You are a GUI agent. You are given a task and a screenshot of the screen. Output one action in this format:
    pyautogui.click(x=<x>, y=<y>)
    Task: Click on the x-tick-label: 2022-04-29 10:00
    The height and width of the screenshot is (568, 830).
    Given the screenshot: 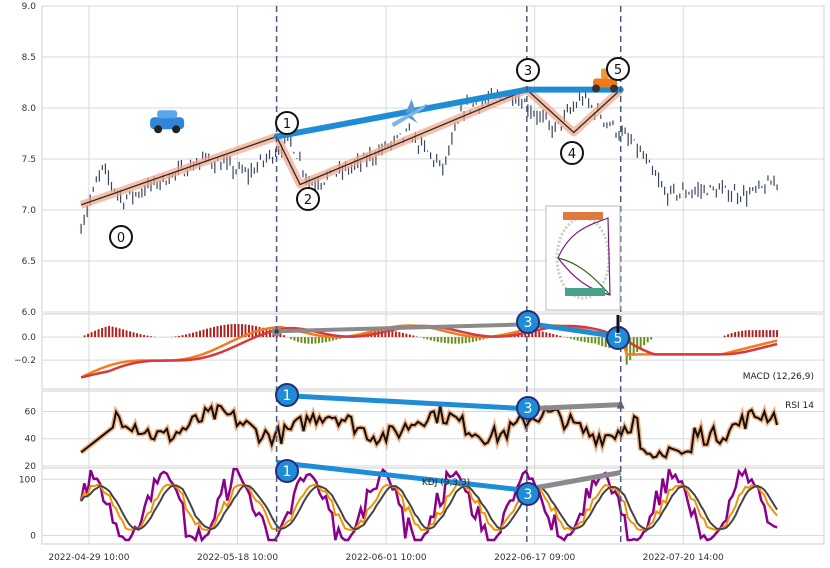 What is the action you would take?
    pyautogui.click(x=88, y=558)
    